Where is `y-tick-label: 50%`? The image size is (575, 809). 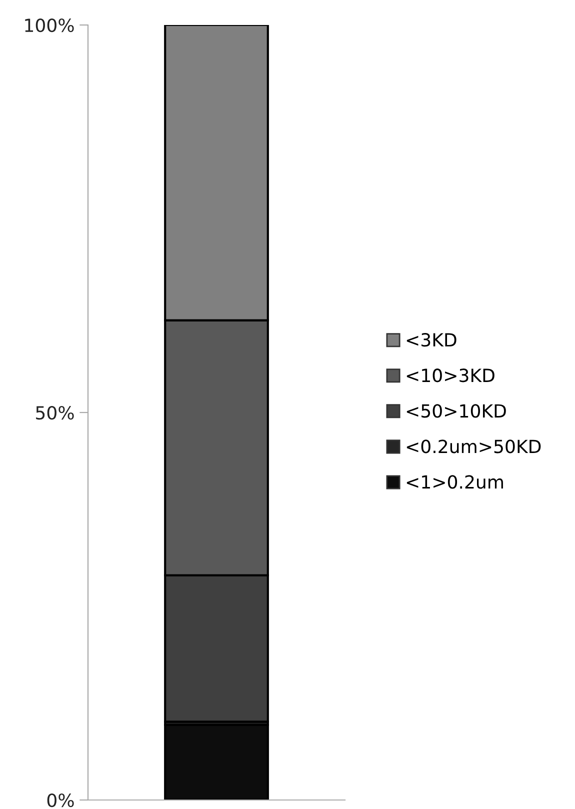 y-tick-label: 50% is located at coordinates (55, 413).